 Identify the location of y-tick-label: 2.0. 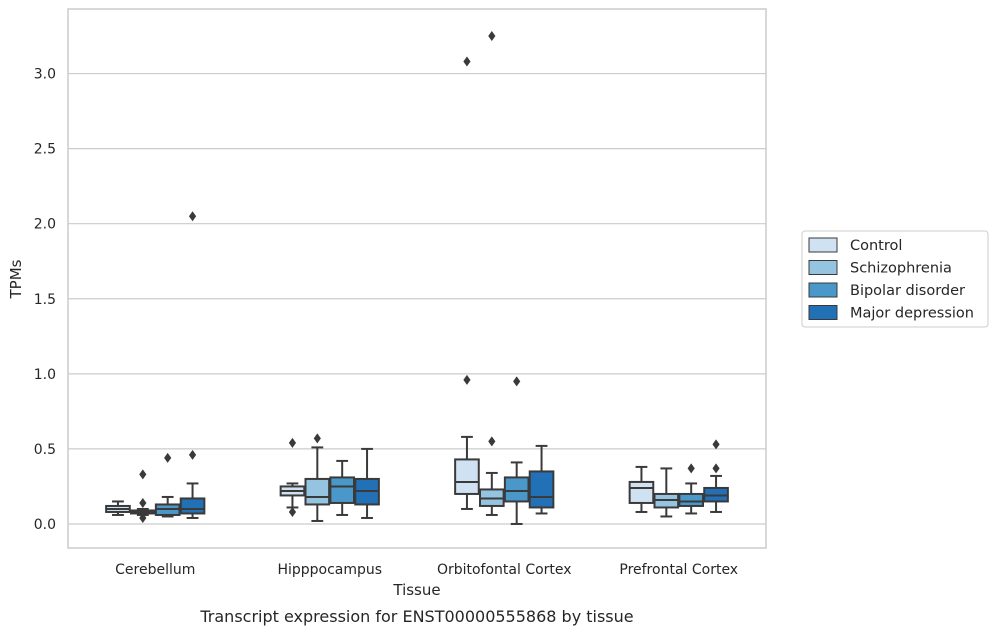
(45, 225).